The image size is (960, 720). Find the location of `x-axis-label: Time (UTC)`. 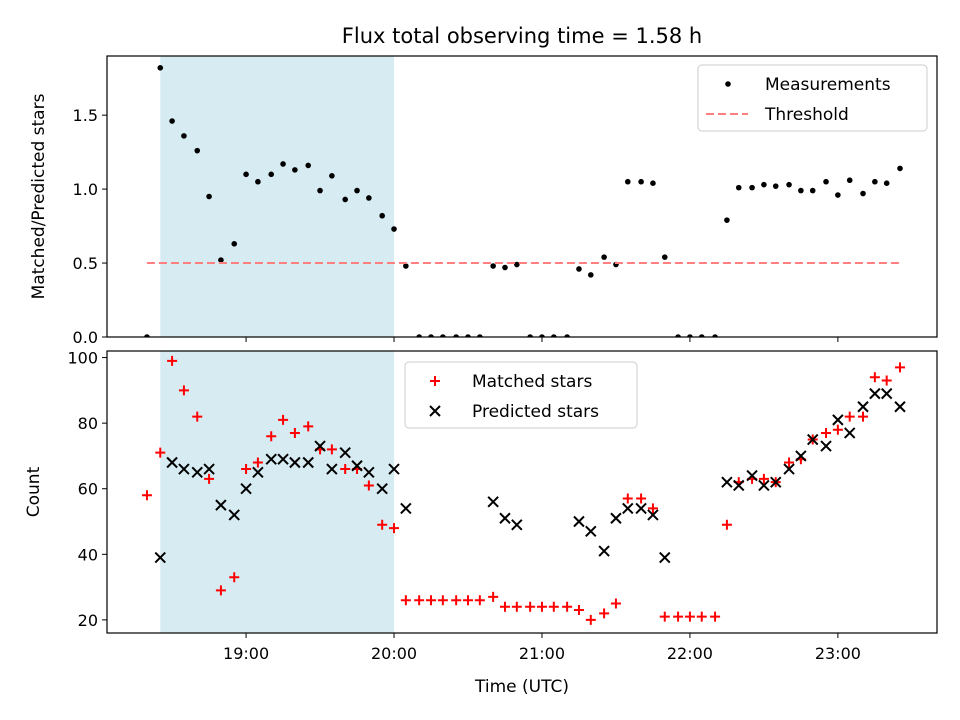

x-axis-label: Time (UTC) is located at coordinates (521, 687).